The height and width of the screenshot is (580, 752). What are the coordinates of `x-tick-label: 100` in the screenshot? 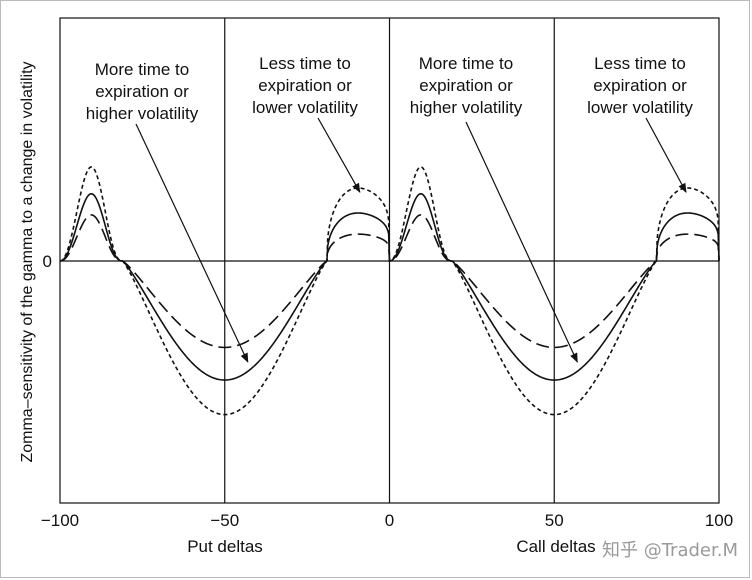 It's located at (719, 520).